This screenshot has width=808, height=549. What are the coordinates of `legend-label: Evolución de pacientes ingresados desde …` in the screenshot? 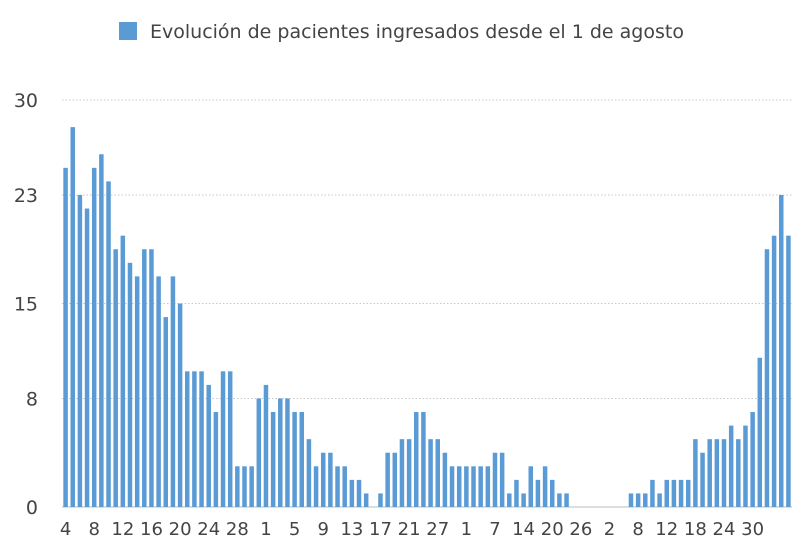 It's located at (417, 32).